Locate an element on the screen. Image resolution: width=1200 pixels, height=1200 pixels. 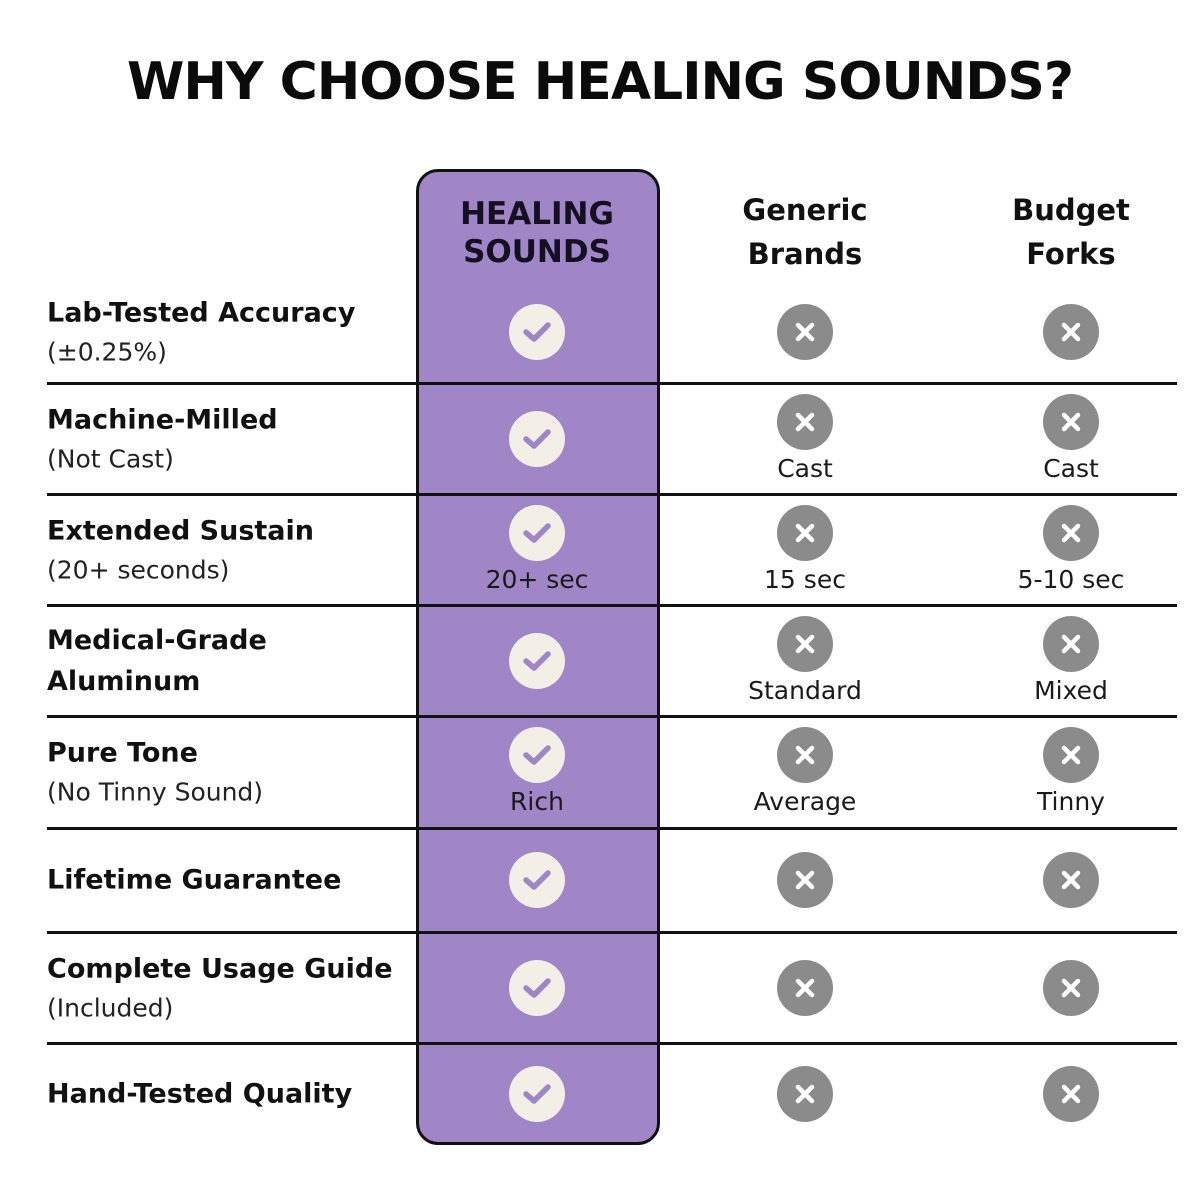
feature-label: Medical-Grade Aluminum is located at coordinates (232, 661).